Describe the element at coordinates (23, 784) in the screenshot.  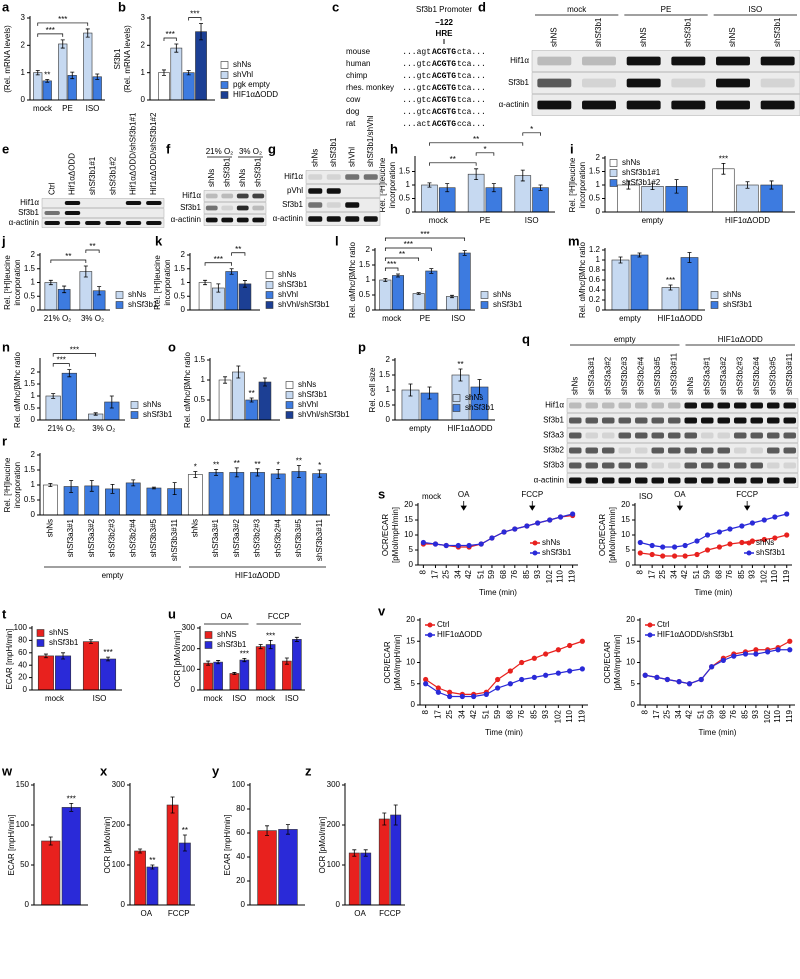
I see `y-tick-label: 150` at that location.